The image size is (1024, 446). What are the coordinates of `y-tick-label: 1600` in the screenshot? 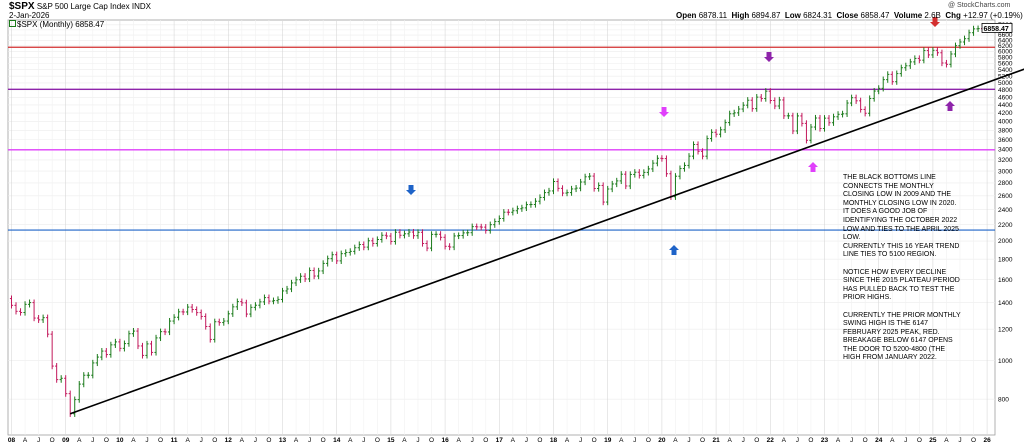 It's located at (1005, 280).